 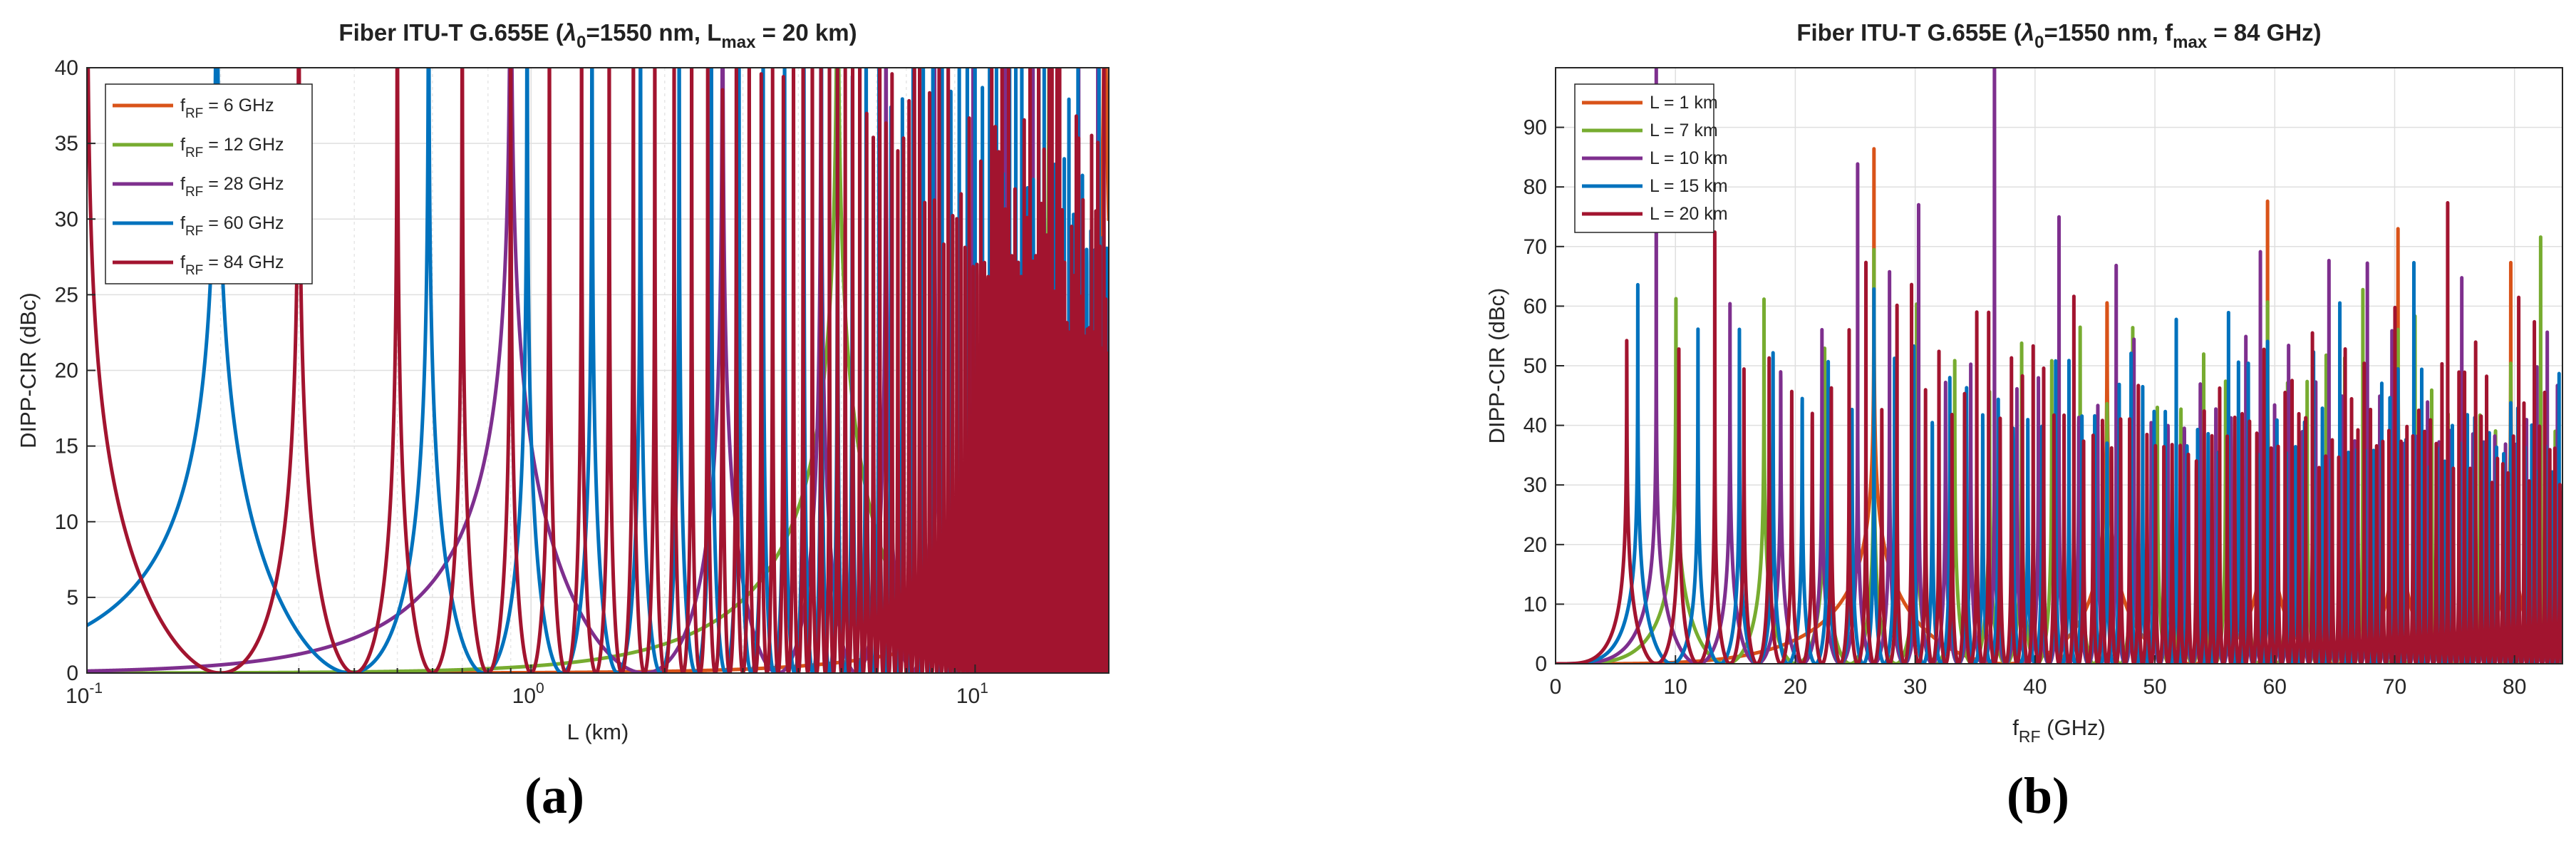 What do you see at coordinates (1536, 187) in the screenshot?
I see `y-tick-label: 80` at bounding box center [1536, 187].